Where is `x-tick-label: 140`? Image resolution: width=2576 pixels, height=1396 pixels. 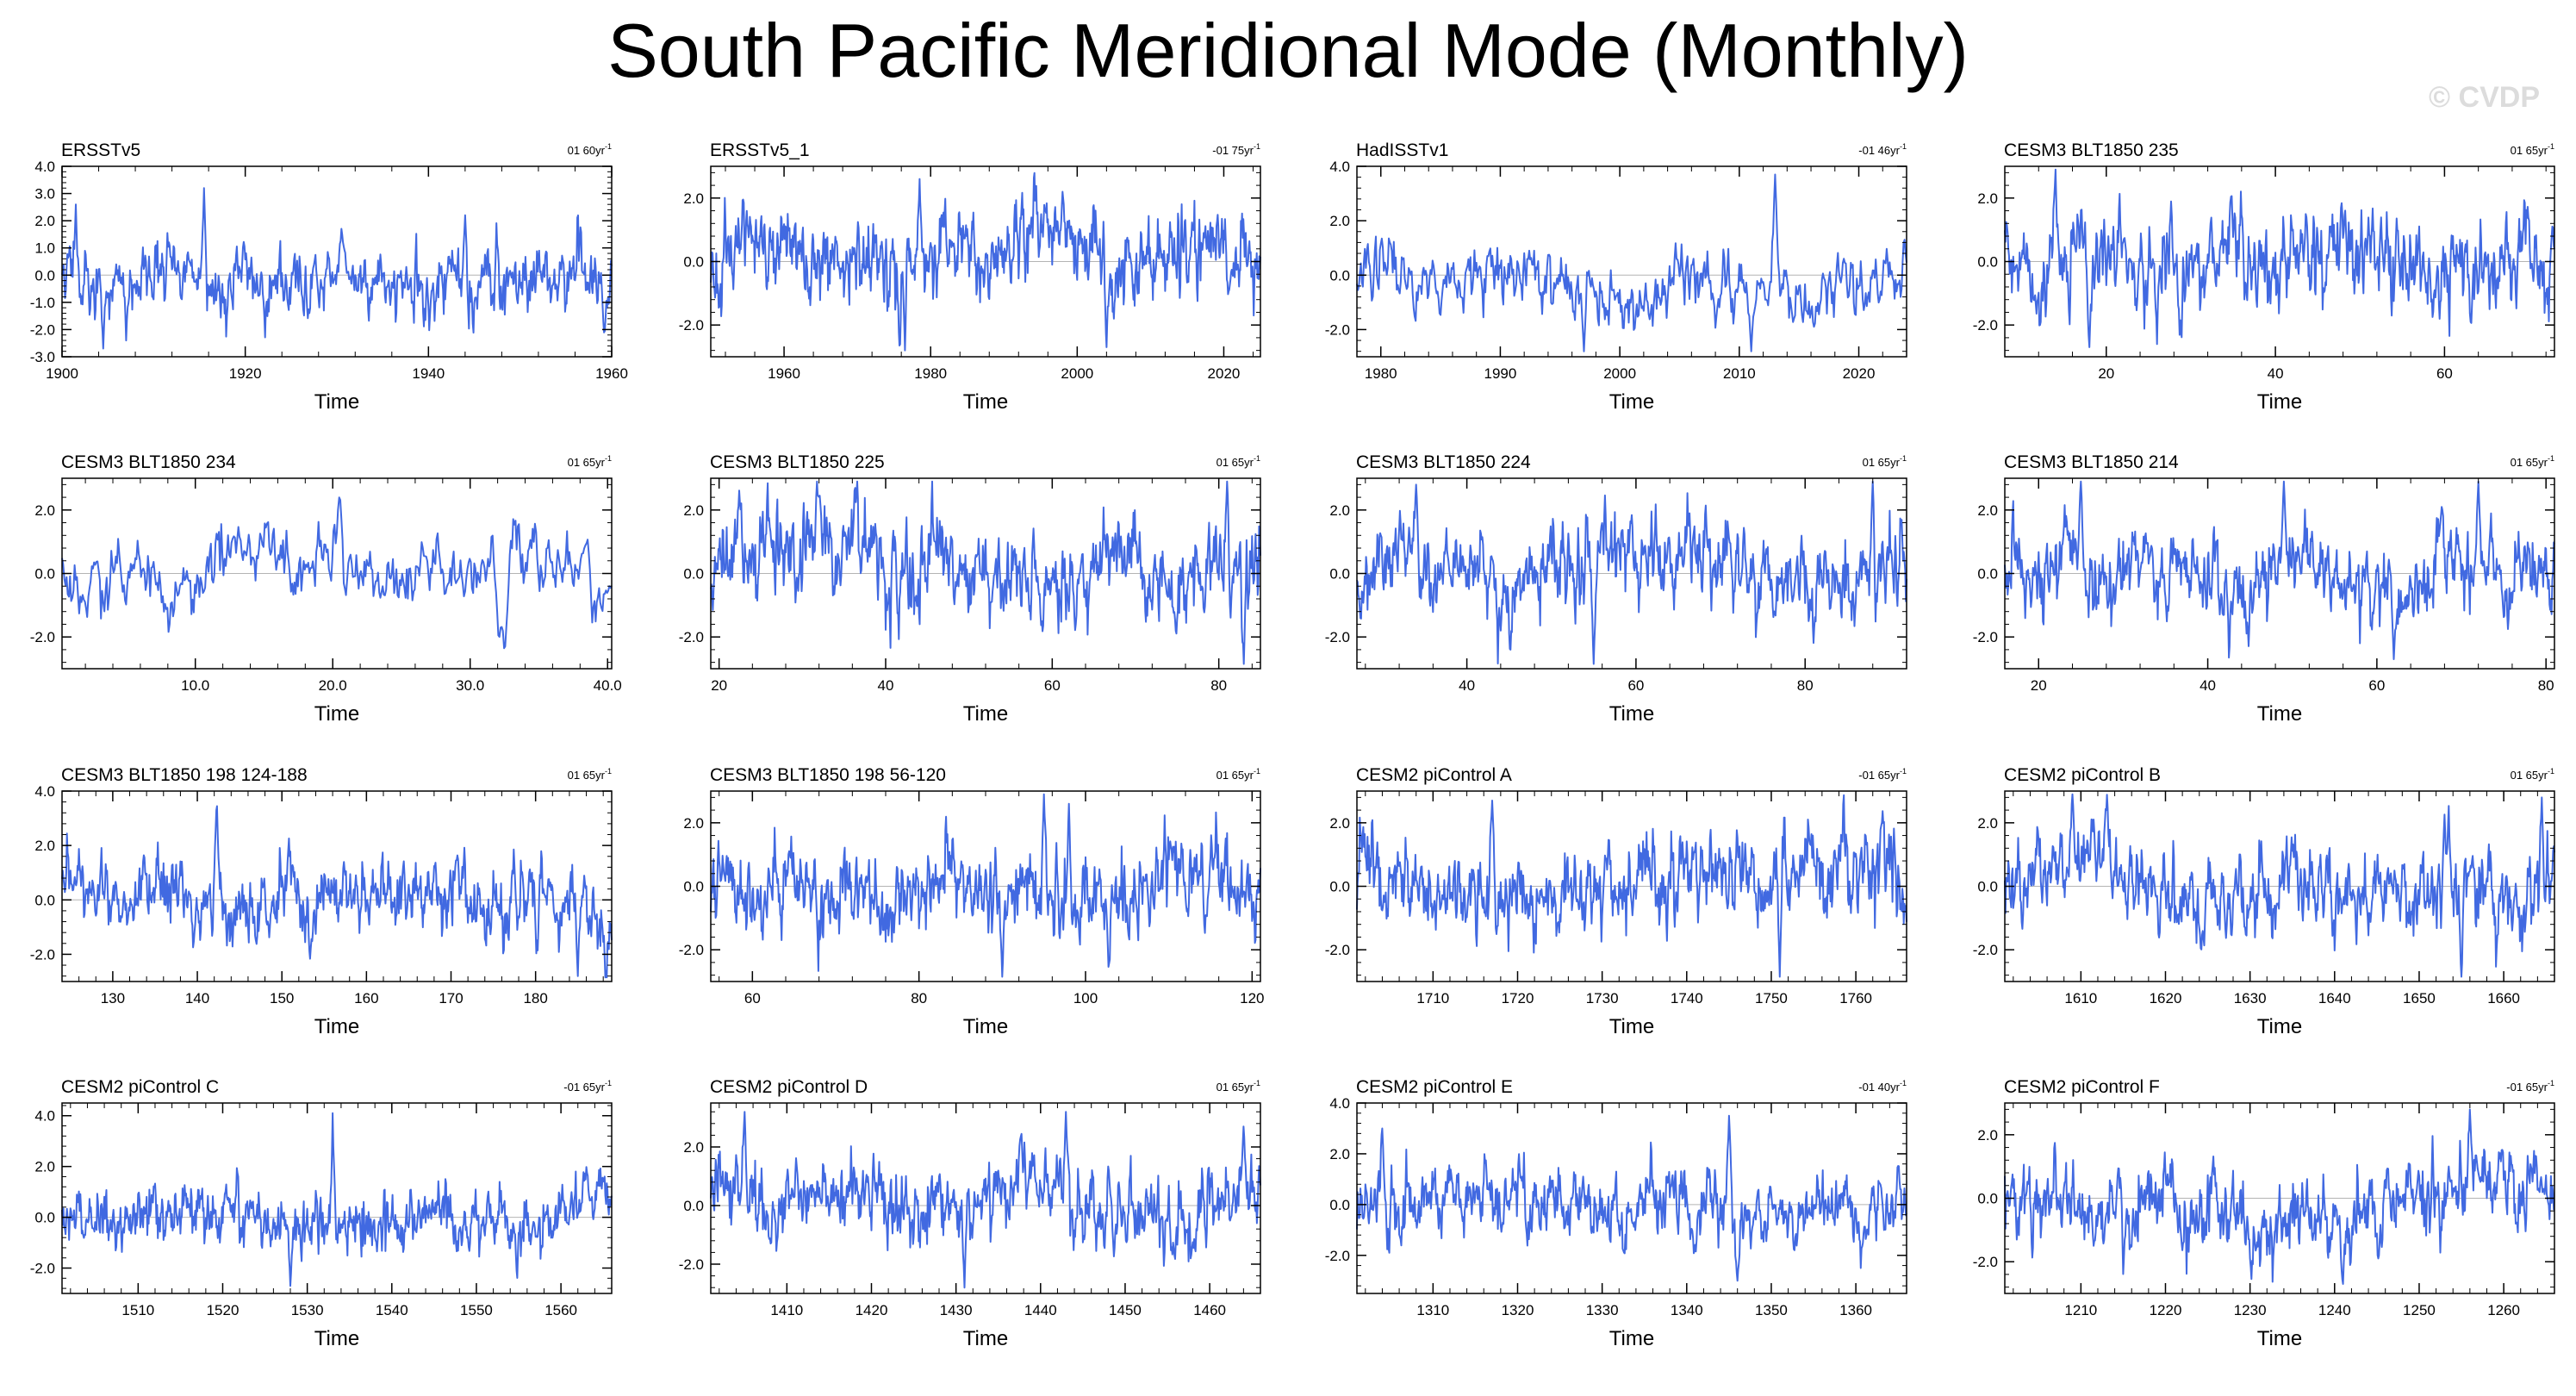 x-tick-label: 140 is located at coordinates (197, 998).